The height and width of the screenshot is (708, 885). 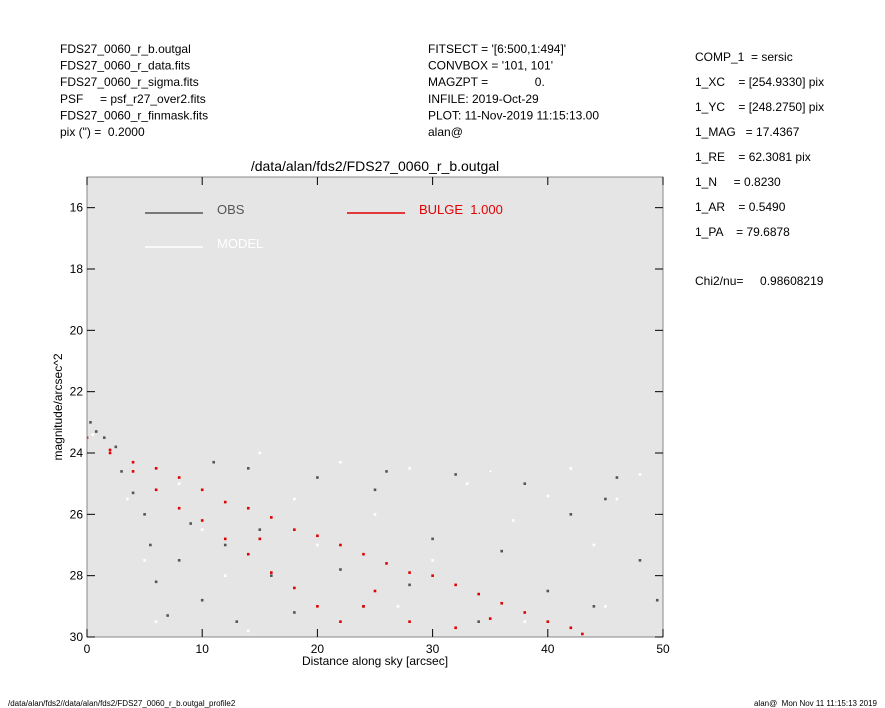 What do you see at coordinates (375, 661) in the screenshot?
I see `x-axis-label: Distance along sky [arcsec]` at bounding box center [375, 661].